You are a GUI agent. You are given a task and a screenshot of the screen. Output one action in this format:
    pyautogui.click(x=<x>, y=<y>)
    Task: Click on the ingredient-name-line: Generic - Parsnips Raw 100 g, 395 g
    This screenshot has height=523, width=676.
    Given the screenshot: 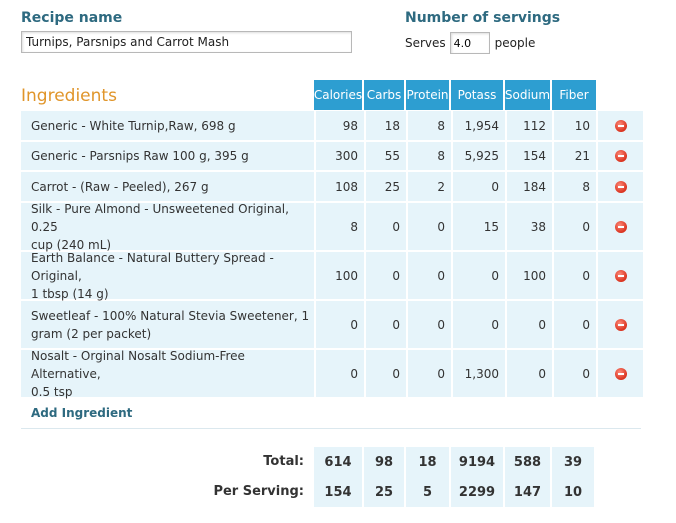 What is the action you would take?
    pyautogui.click(x=140, y=156)
    